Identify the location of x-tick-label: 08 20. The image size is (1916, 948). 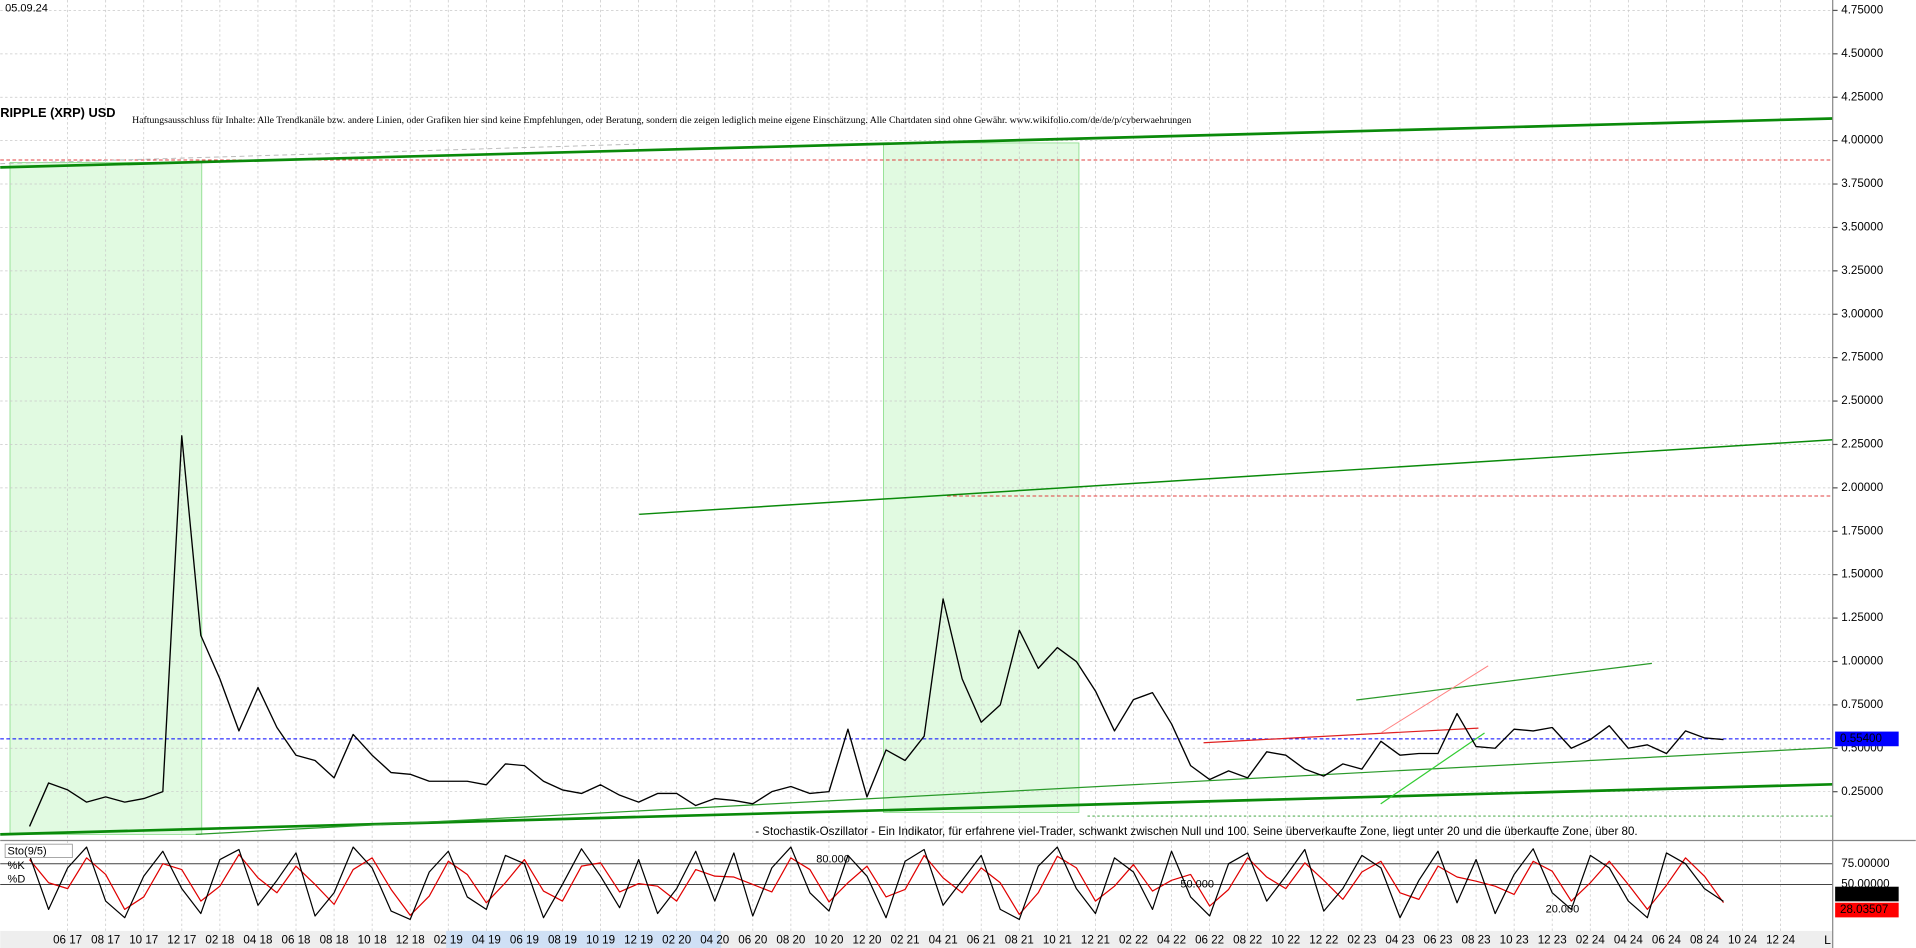
(790, 940).